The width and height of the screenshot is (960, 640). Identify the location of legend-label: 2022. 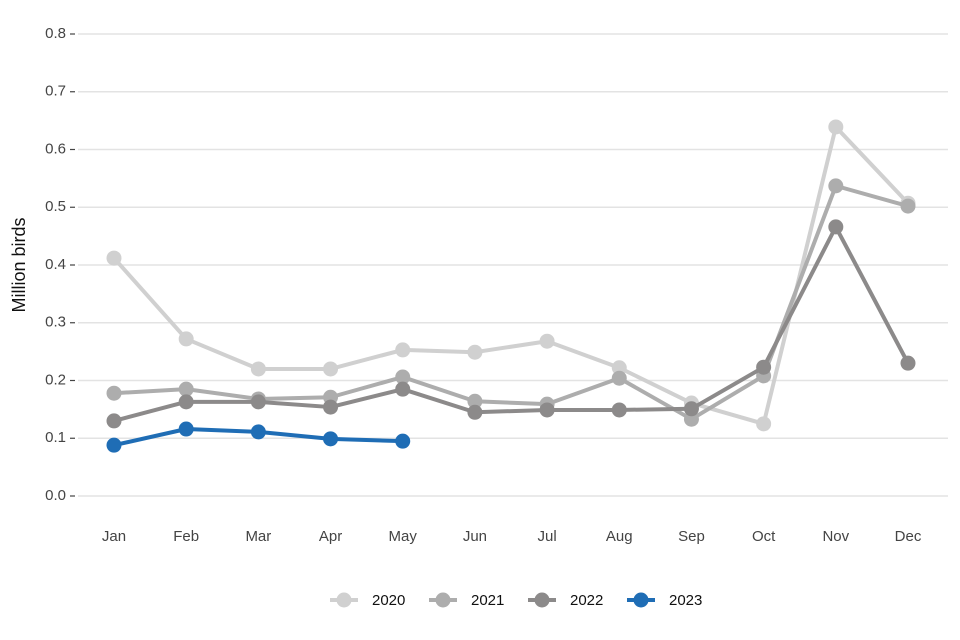
(586, 600).